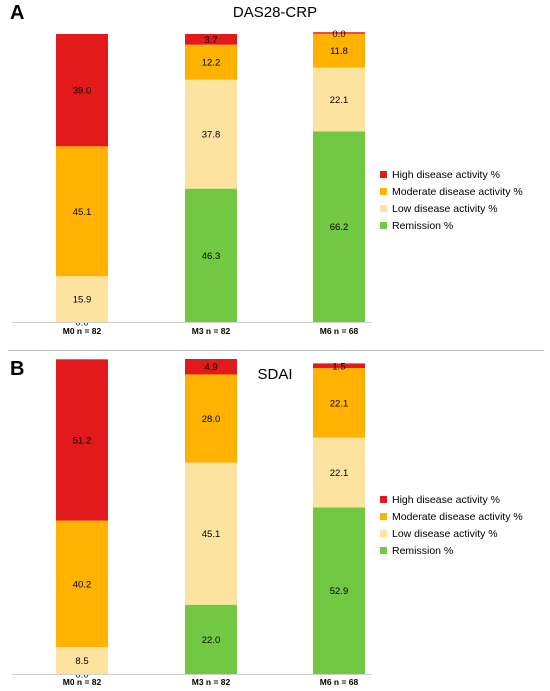 The width and height of the screenshot is (550, 691). Describe the element at coordinates (276, 350) in the screenshot. I see `panel-divider` at that location.